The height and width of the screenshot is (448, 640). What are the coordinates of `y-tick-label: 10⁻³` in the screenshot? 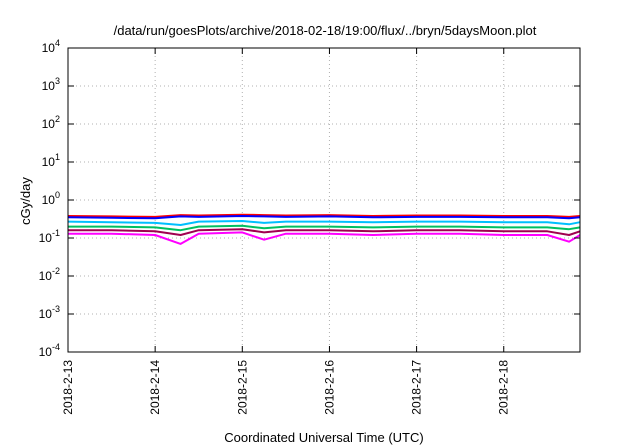 It's located at (49, 312).